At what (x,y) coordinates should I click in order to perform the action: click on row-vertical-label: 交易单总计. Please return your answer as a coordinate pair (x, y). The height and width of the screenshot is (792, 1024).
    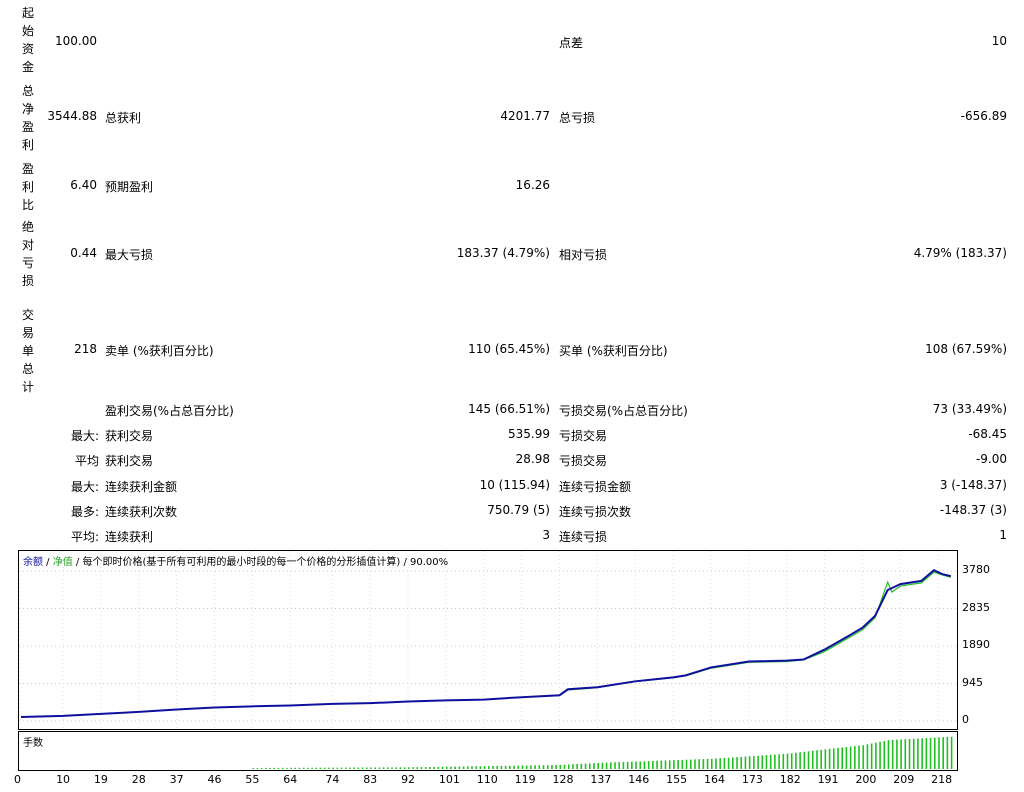
    Looking at the image, I should click on (27, 351).